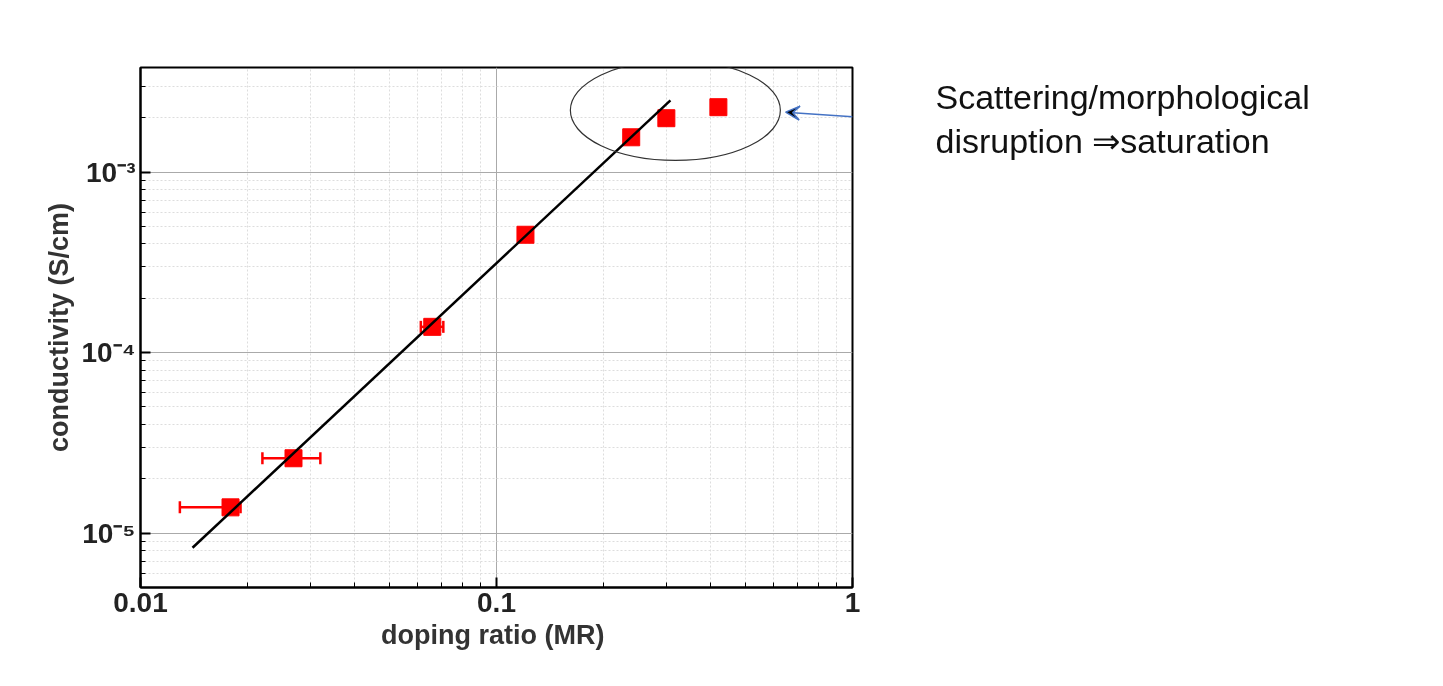 Image resolution: width=1443 pixels, height=686 pixels. What do you see at coordinates (111, 172) in the screenshot?
I see `y-tick-label: 10⁻³` at bounding box center [111, 172].